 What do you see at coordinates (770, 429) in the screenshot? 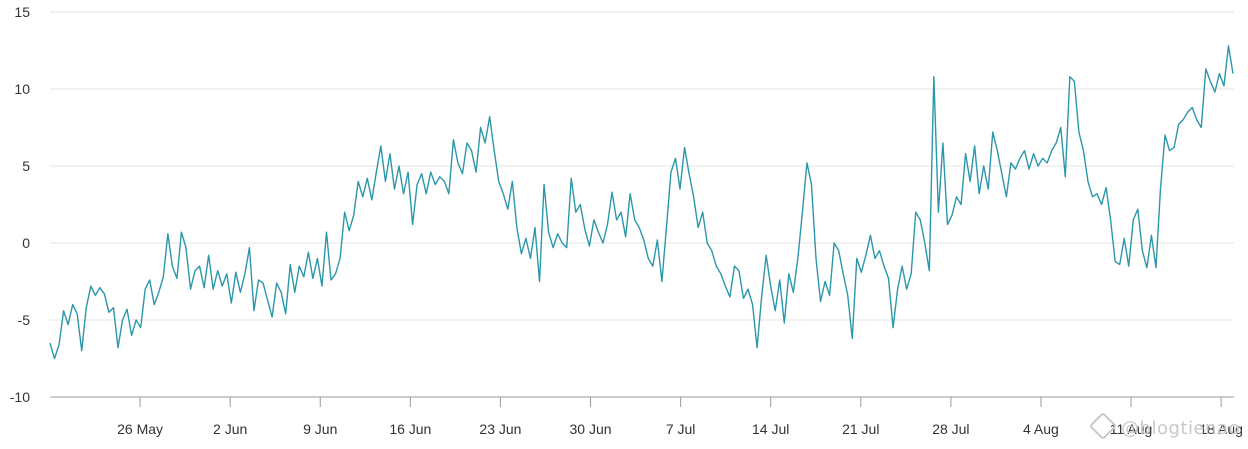
I see `x-tick-label: 14 Jul` at bounding box center [770, 429].